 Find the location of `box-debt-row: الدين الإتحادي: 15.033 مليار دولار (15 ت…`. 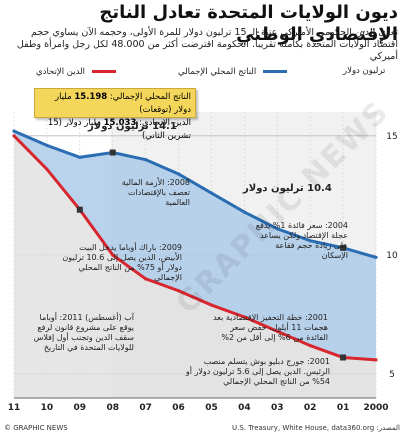

box-debt-row: الدين الإتحادي: 15.033 مليار دولار (15 ت… is located at coordinates (115, 130).